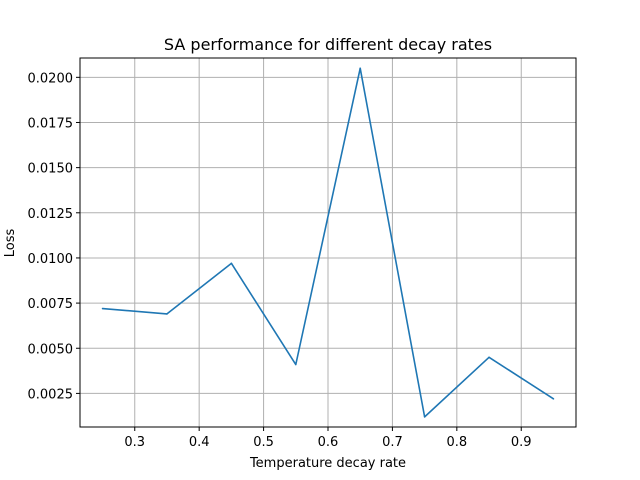 The width and height of the screenshot is (640, 480). What do you see at coordinates (263, 442) in the screenshot?
I see `x-tick-label: 0.5` at bounding box center [263, 442].